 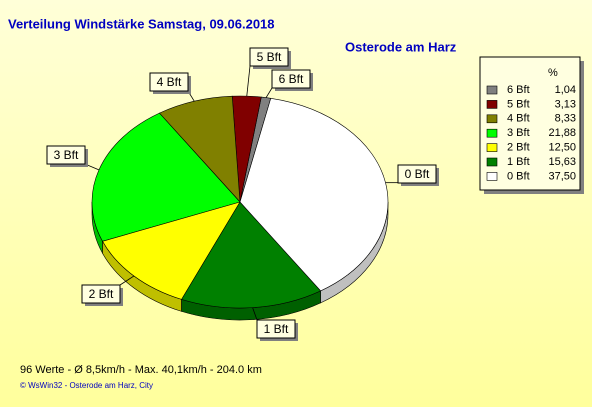 I want to click on slice-label: 4 Bft, so click(x=169, y=82).